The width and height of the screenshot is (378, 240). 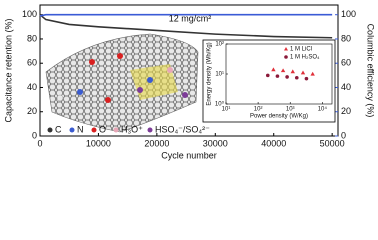 I want to click on legend-label: 1 M H₂SO₄, so click(x=305, y=58).